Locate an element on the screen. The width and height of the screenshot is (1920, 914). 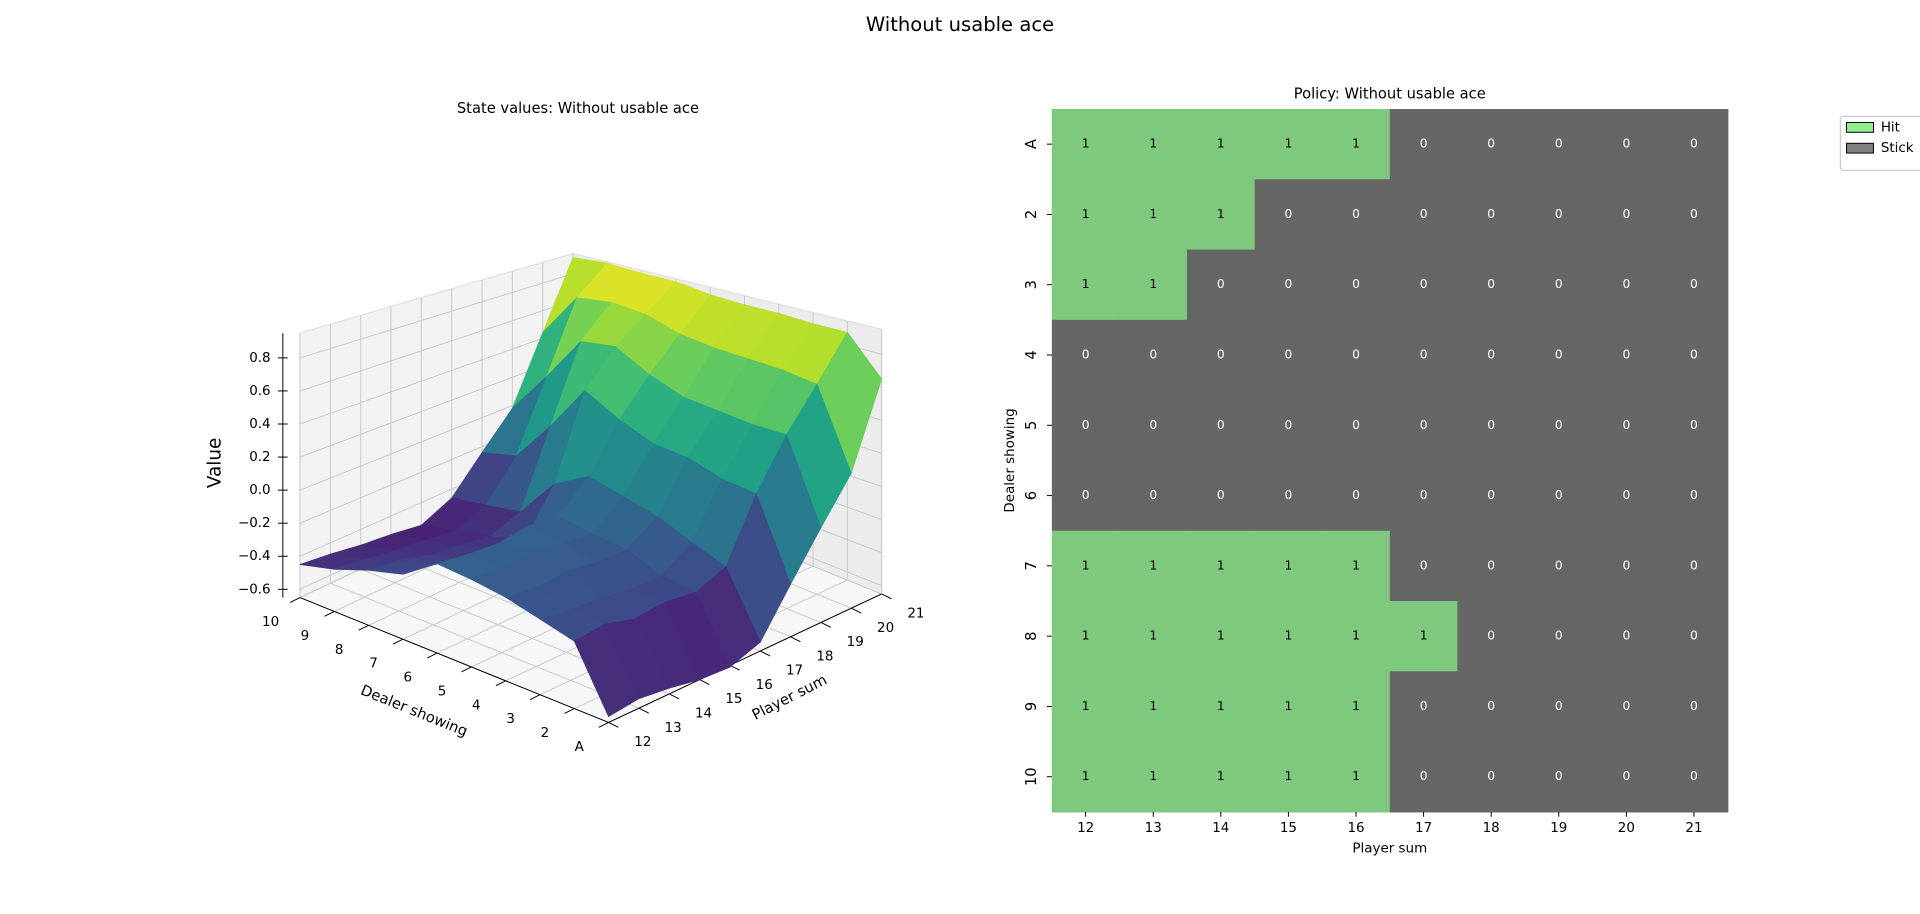
legend-label: Hit is located at coordinates (1890, 127).